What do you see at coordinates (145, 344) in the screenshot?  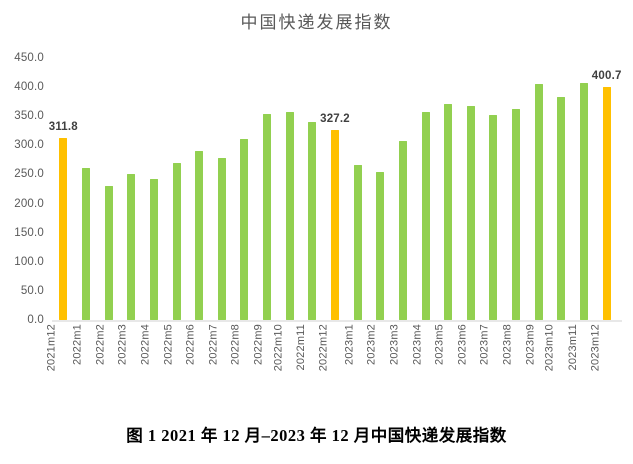 I see `x-axis-tick-2022m4: 2022m4` at bounding box center [145, 344].